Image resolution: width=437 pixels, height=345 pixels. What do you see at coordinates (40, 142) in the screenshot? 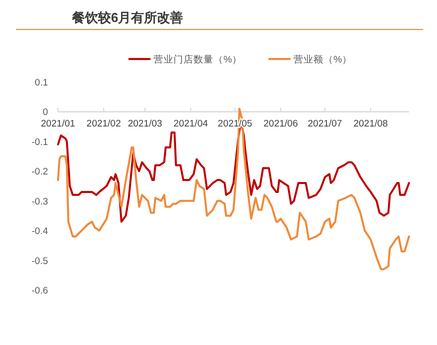
I see `y-tick-label: -0.1` at bounding box center [40, 142].